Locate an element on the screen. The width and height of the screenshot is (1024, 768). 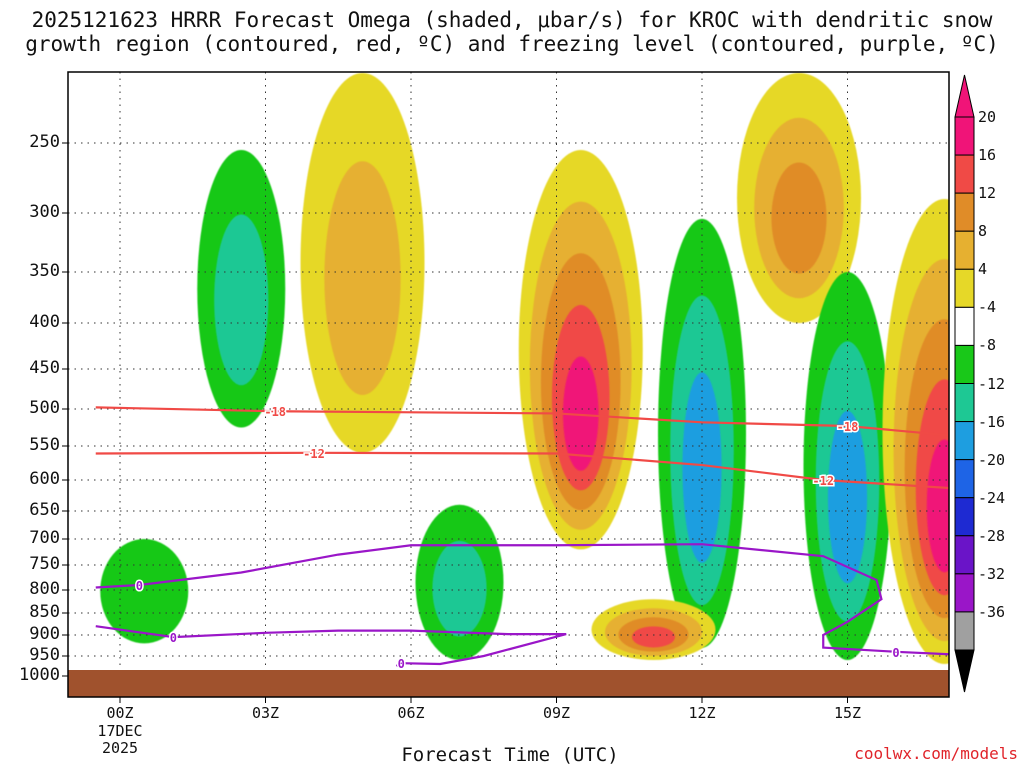
colorbar-label-9: -20 is located at coordinates (992, 459).